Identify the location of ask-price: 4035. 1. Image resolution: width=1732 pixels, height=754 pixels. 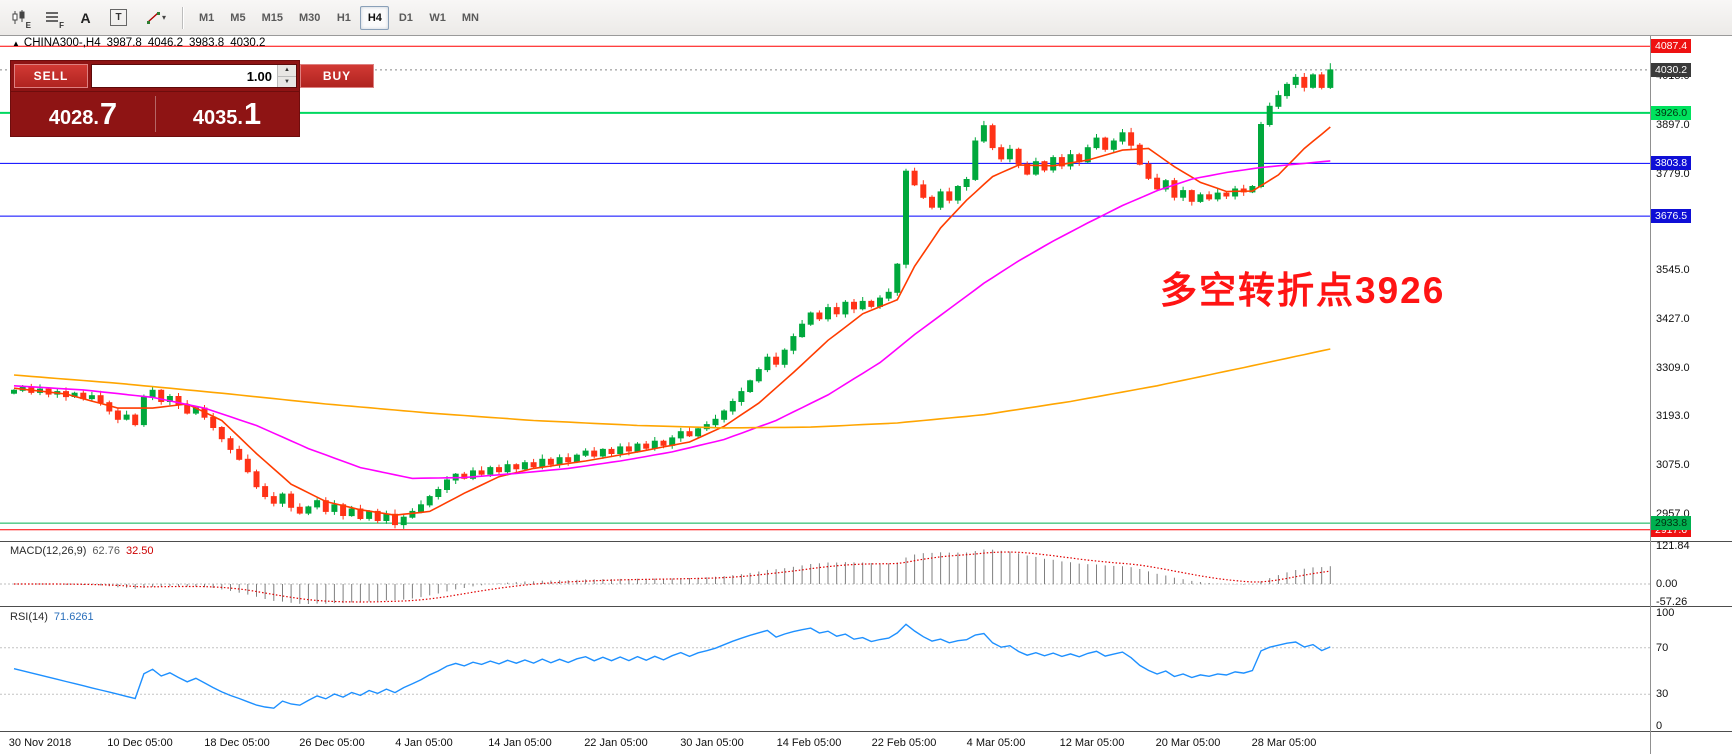
(227, 114).